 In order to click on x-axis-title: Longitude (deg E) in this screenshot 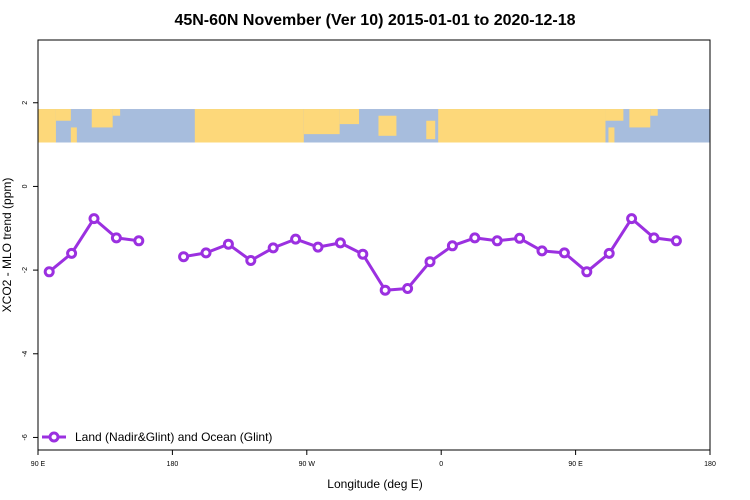, I will do `click(374, 484)`.